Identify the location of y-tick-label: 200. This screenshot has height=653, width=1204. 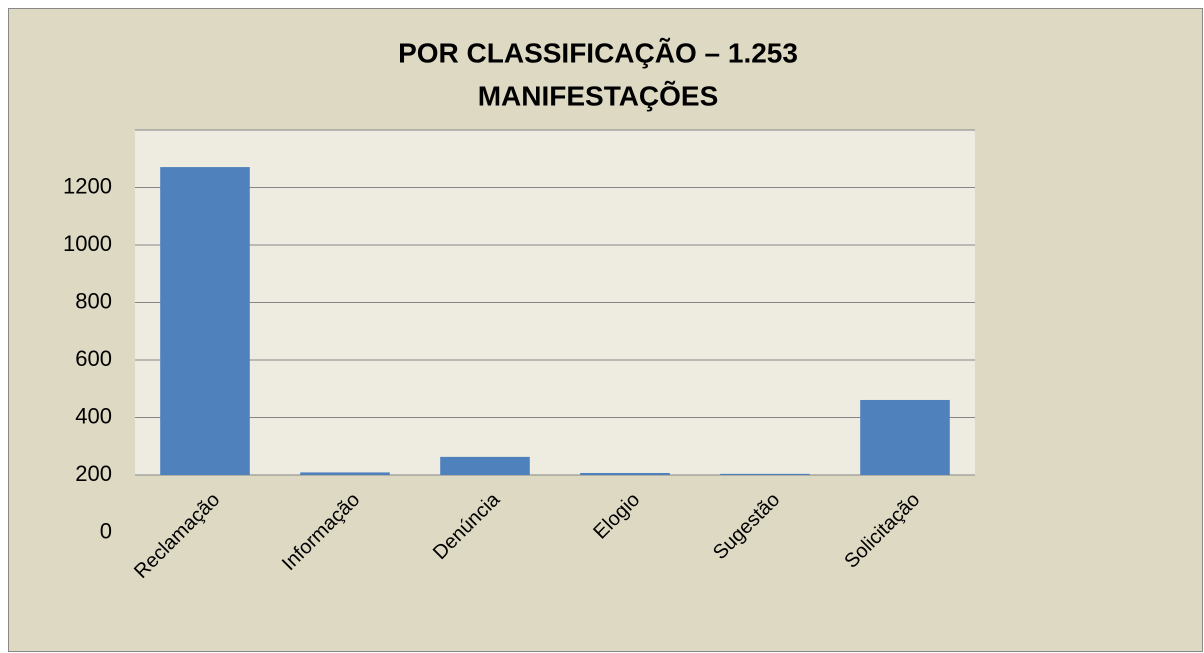
(93, 473).